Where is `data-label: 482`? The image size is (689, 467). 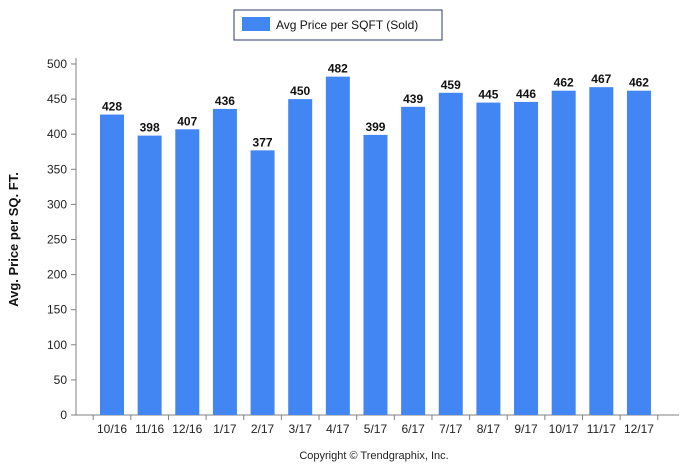
data-label: 482 is located at coordinates (338, 69).